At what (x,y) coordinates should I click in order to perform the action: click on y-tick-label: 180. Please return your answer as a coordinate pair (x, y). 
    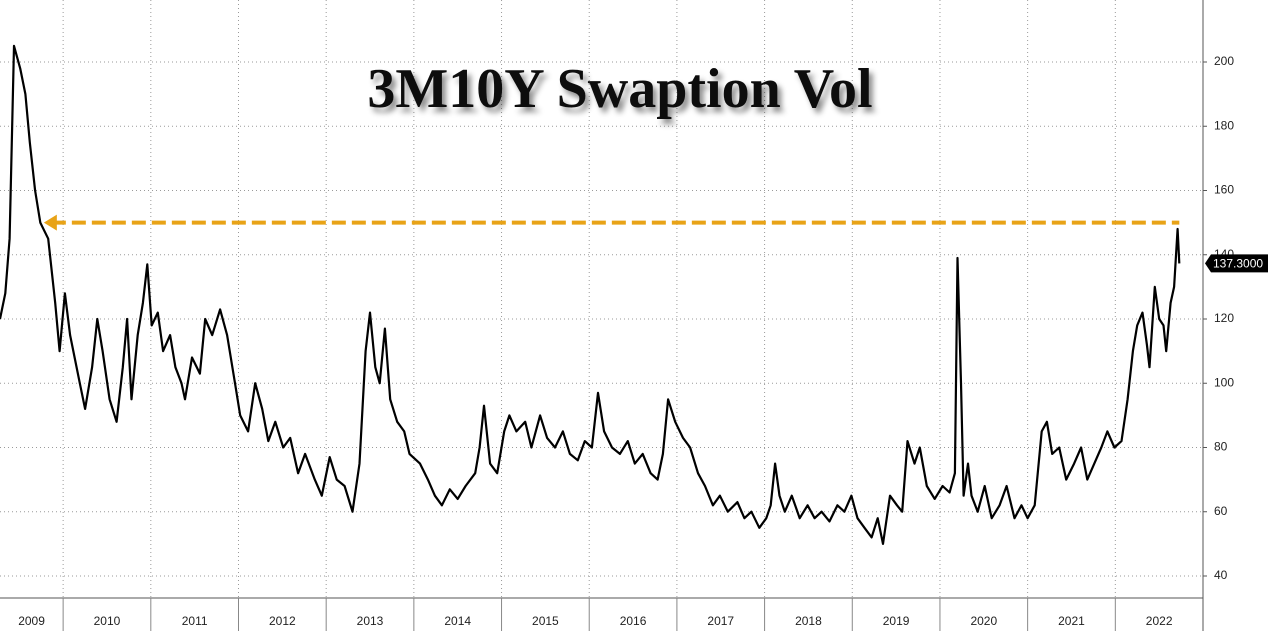
    Looking at the image, I should click on (1224, 125).